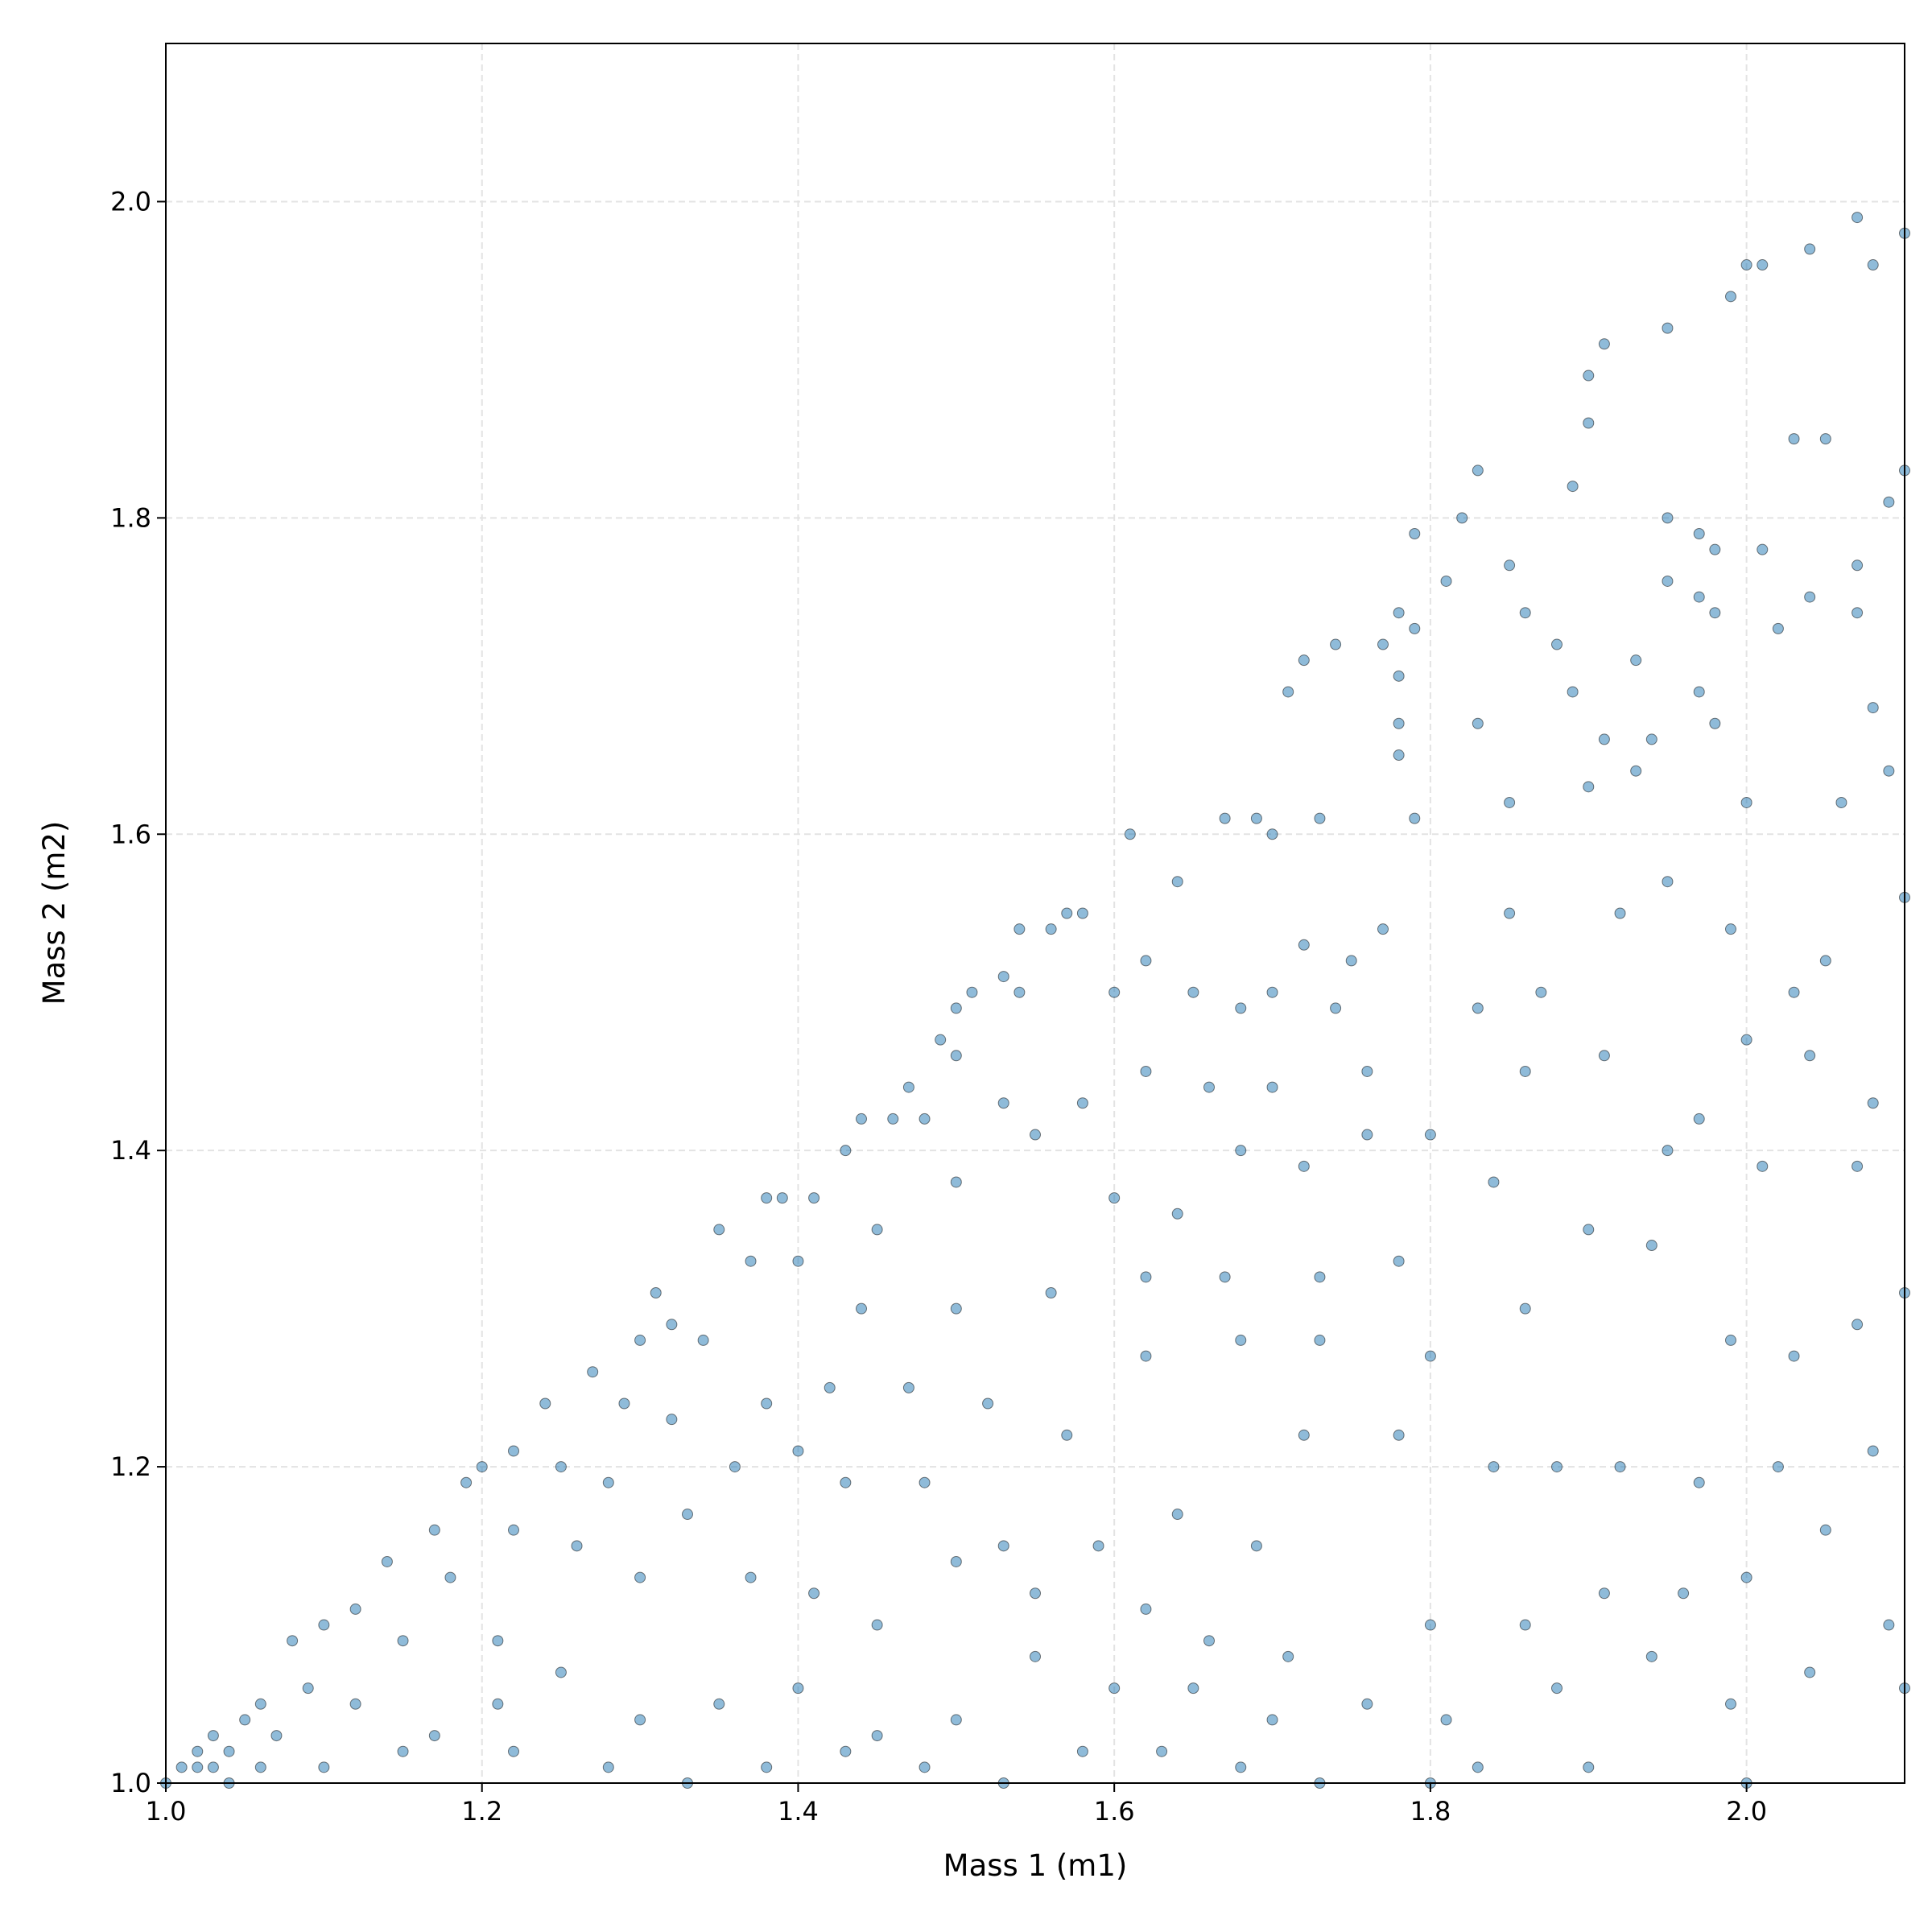  I want to click on y-tick-label: 1.6, so click(130, 834).